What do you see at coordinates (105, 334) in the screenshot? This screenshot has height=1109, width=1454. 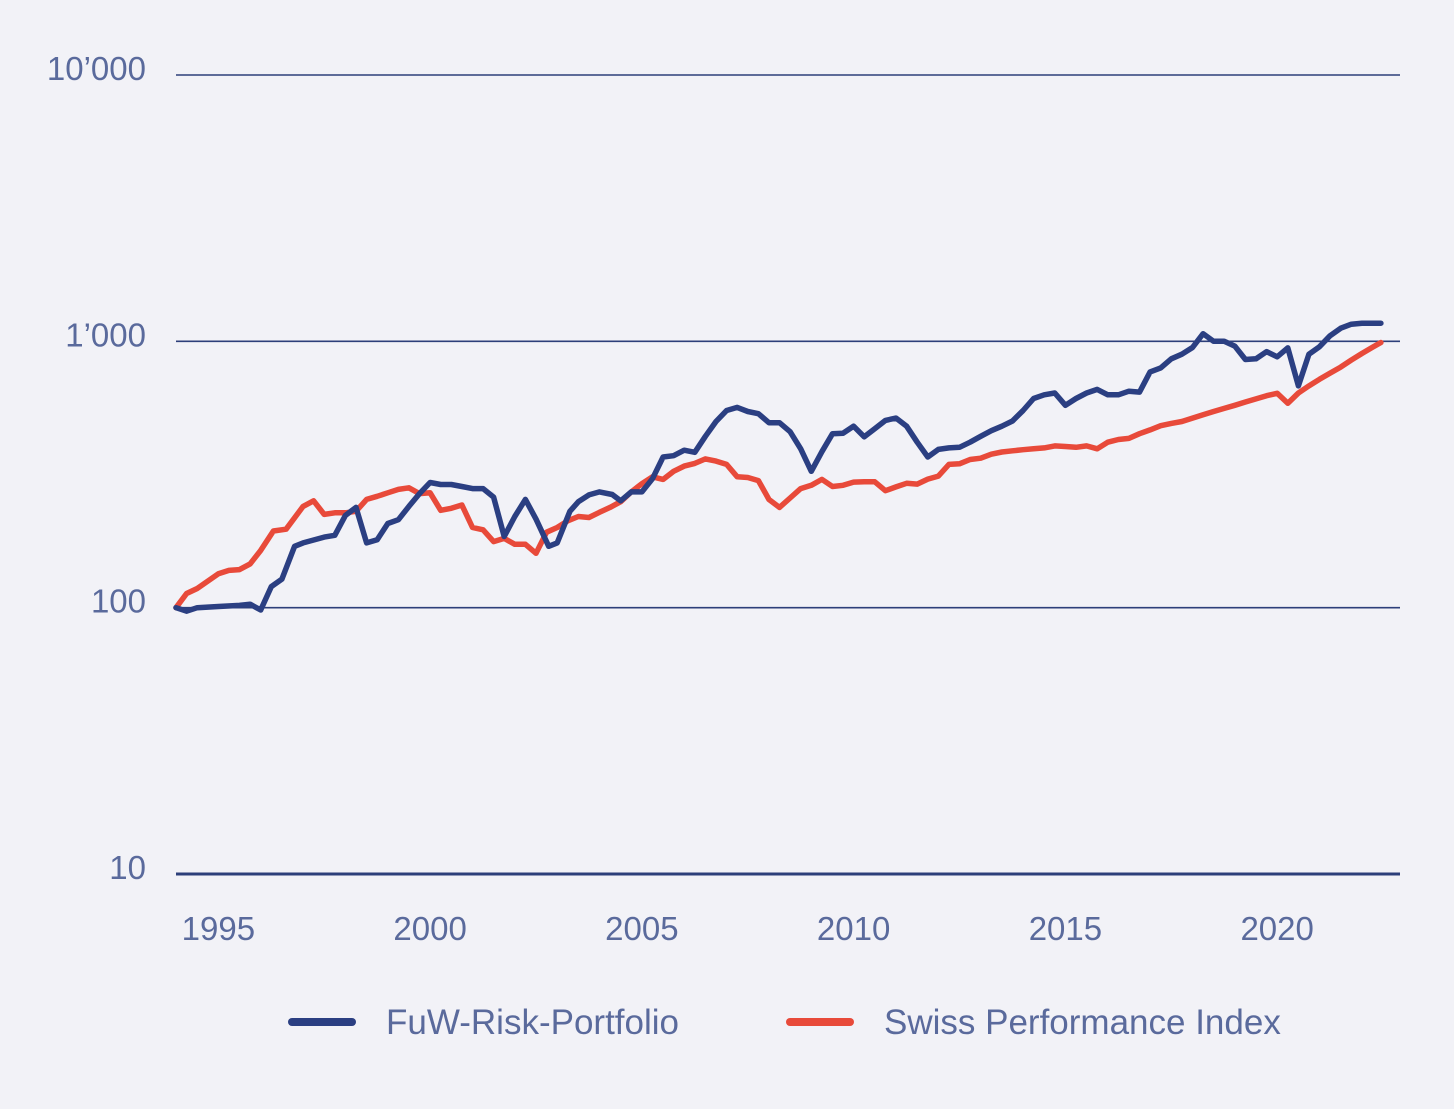 I see `y-tick-label-1000: 1’000` at bounding box center [105, 334].